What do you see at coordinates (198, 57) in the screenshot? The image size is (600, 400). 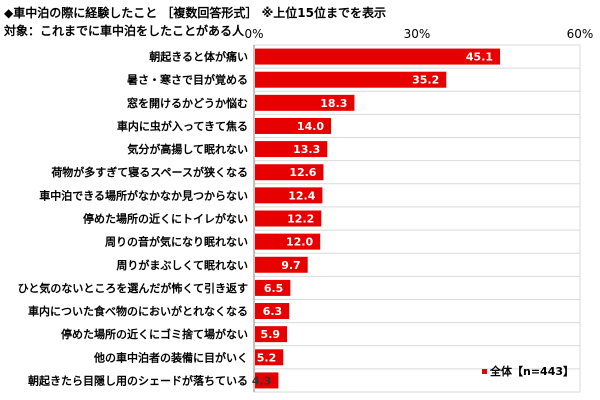 I see `category-label: 朝起きると体が痛い` at bounding box center [198, 57].